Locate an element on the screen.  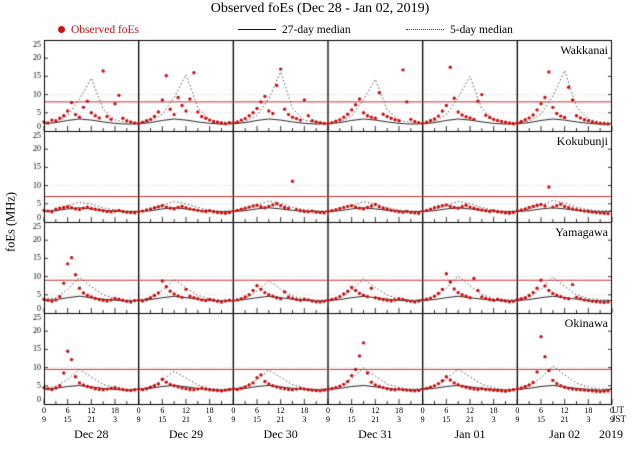
day-label: Dec 28 is located at coordinates (91, 434).